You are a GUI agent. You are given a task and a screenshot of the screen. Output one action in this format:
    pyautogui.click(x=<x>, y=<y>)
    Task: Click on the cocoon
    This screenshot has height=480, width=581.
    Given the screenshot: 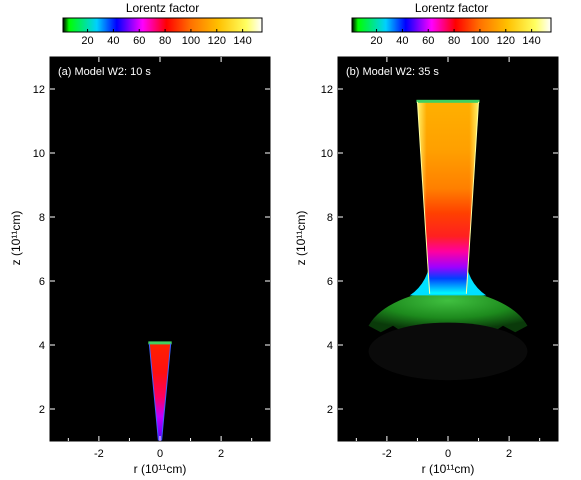 What is the action you would take?
    pyautogui.click(x=448, y=313)
    